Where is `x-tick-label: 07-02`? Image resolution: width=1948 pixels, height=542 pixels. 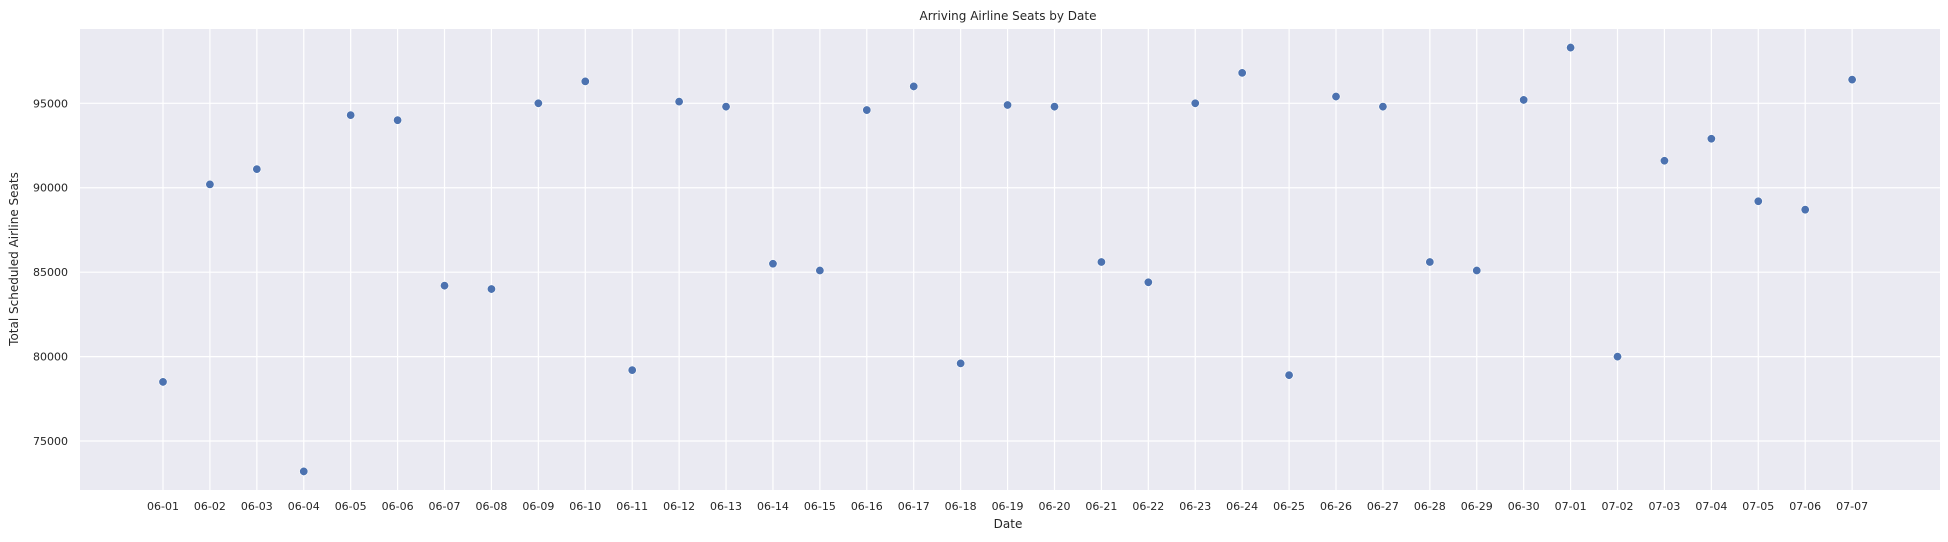
x-tick-label: 07-02 is located at coordinates (1618, 506).